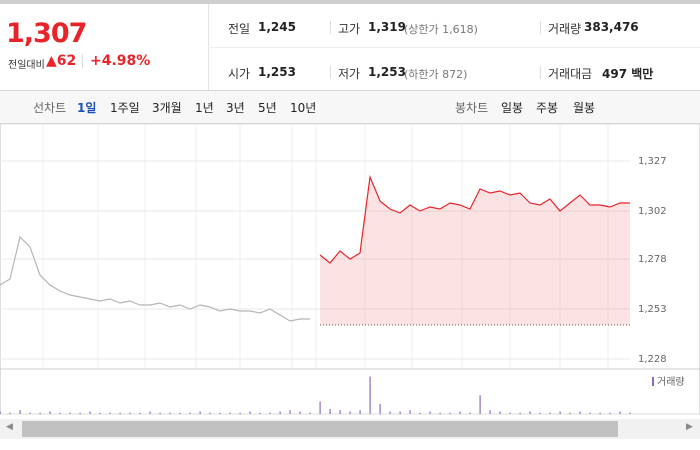 The height and width of the screenshot is (450, 700). I want to click on stat-label: 고가, so click(349, 29).